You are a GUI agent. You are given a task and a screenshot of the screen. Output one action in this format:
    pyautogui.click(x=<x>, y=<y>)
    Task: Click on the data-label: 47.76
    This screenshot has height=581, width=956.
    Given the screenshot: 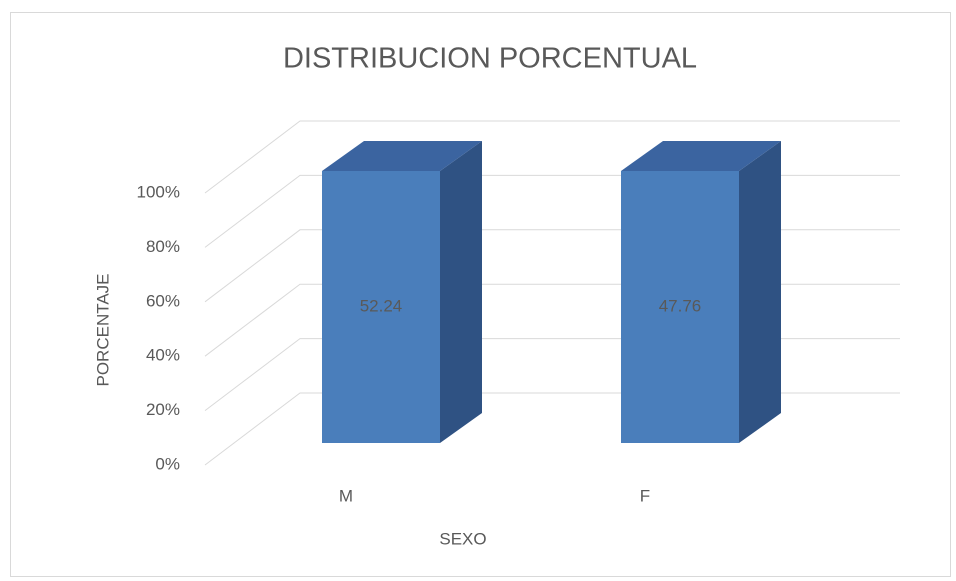 What is the action you would take?
    pyautogui.click(x=680, y=305)
    